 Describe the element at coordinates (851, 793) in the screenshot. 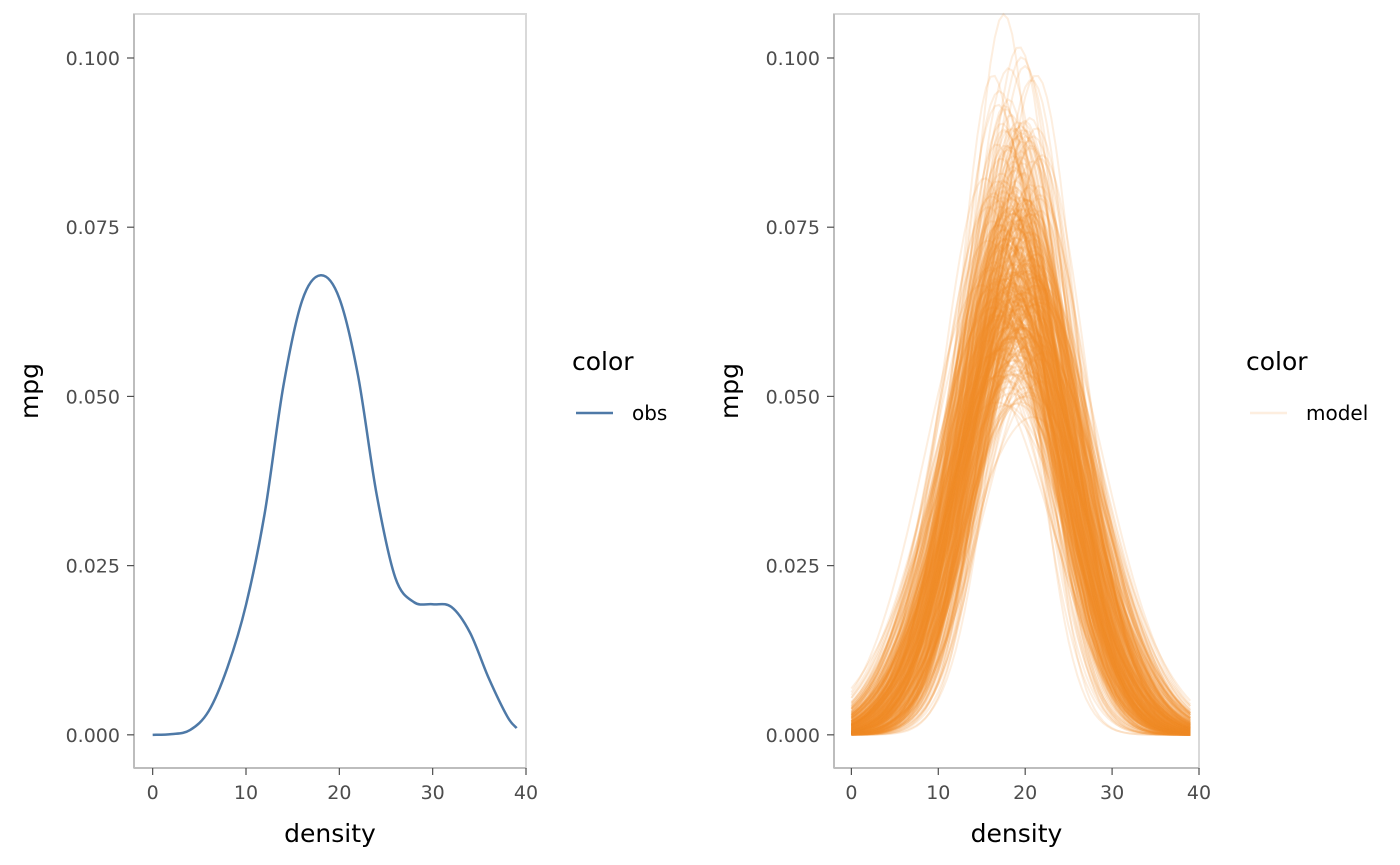

I see `x-tick-label: 0` at that location.